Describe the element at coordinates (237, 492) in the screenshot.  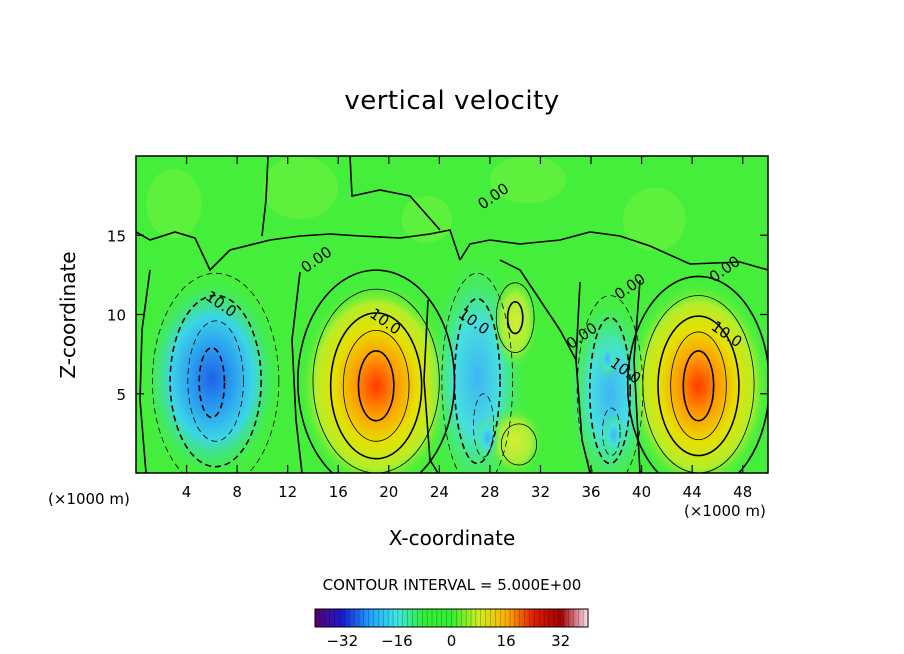
I see `x-tick-label: 8` at that location.